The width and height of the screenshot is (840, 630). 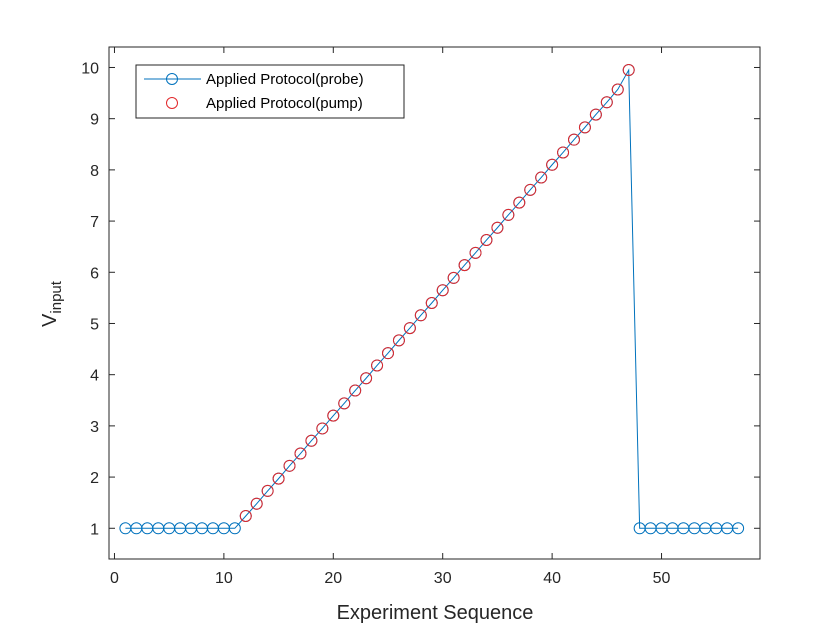 I want to click on legend-probe-label: Applied Protocol(probe), so click(x=285, y=79).